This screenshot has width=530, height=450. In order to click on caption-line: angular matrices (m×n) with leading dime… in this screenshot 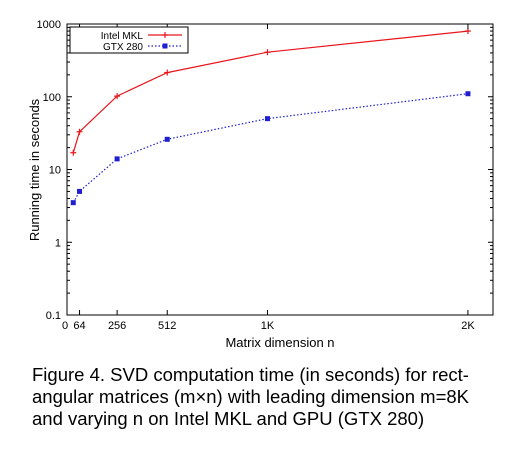, I will do `click(251, 396)`.